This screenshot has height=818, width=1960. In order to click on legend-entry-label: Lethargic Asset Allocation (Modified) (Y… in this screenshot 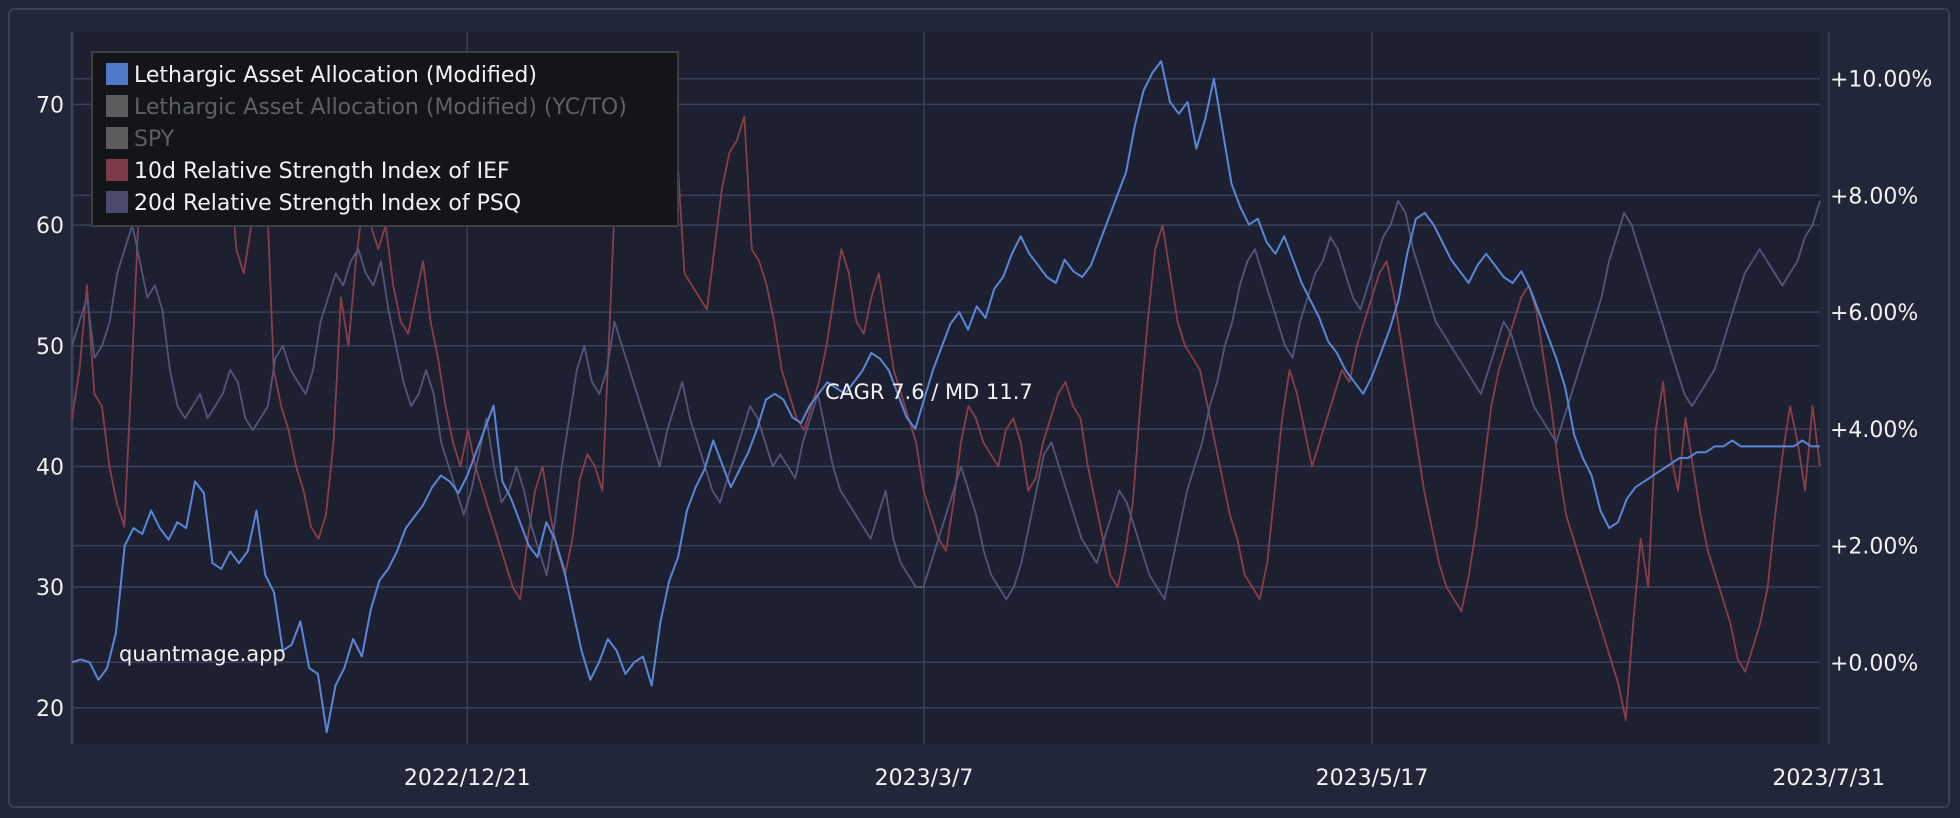, I will do `click(380, 107)`.